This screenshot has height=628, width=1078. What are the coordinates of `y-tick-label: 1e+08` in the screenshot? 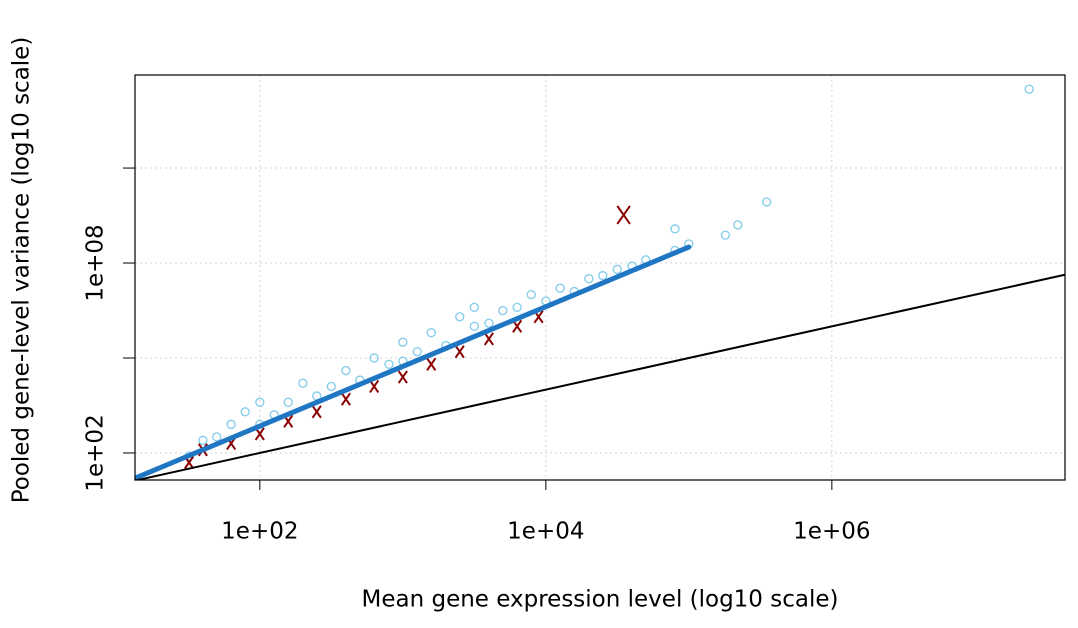 It's located at (96, 262).